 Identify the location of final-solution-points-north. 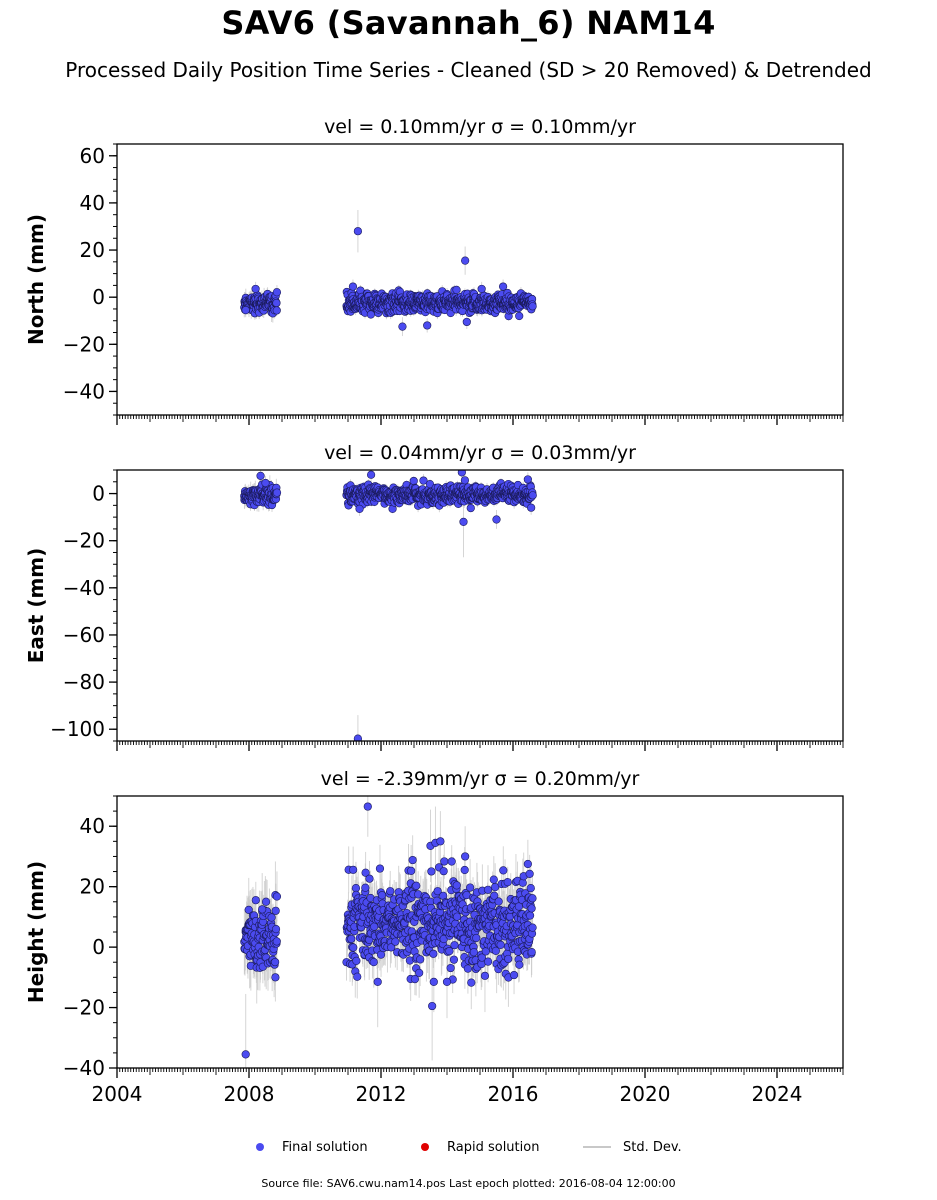
(388, 279).